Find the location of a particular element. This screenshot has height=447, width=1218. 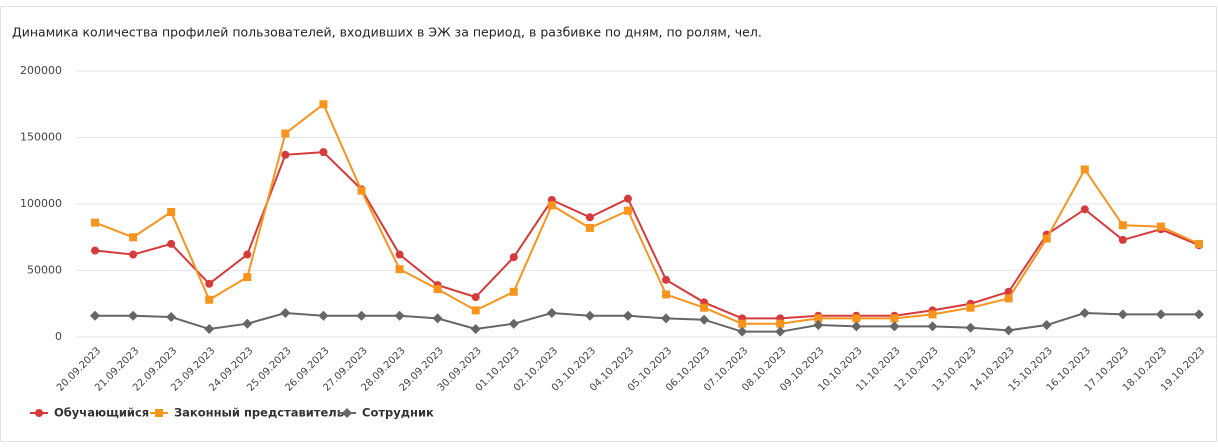

series-line is located at coordinates (647, 322).